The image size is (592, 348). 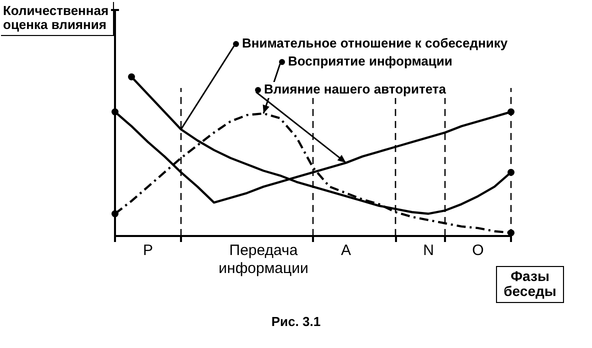 I want to click on x-axis-title: Фазы беседы, so click(x=530, y=284).